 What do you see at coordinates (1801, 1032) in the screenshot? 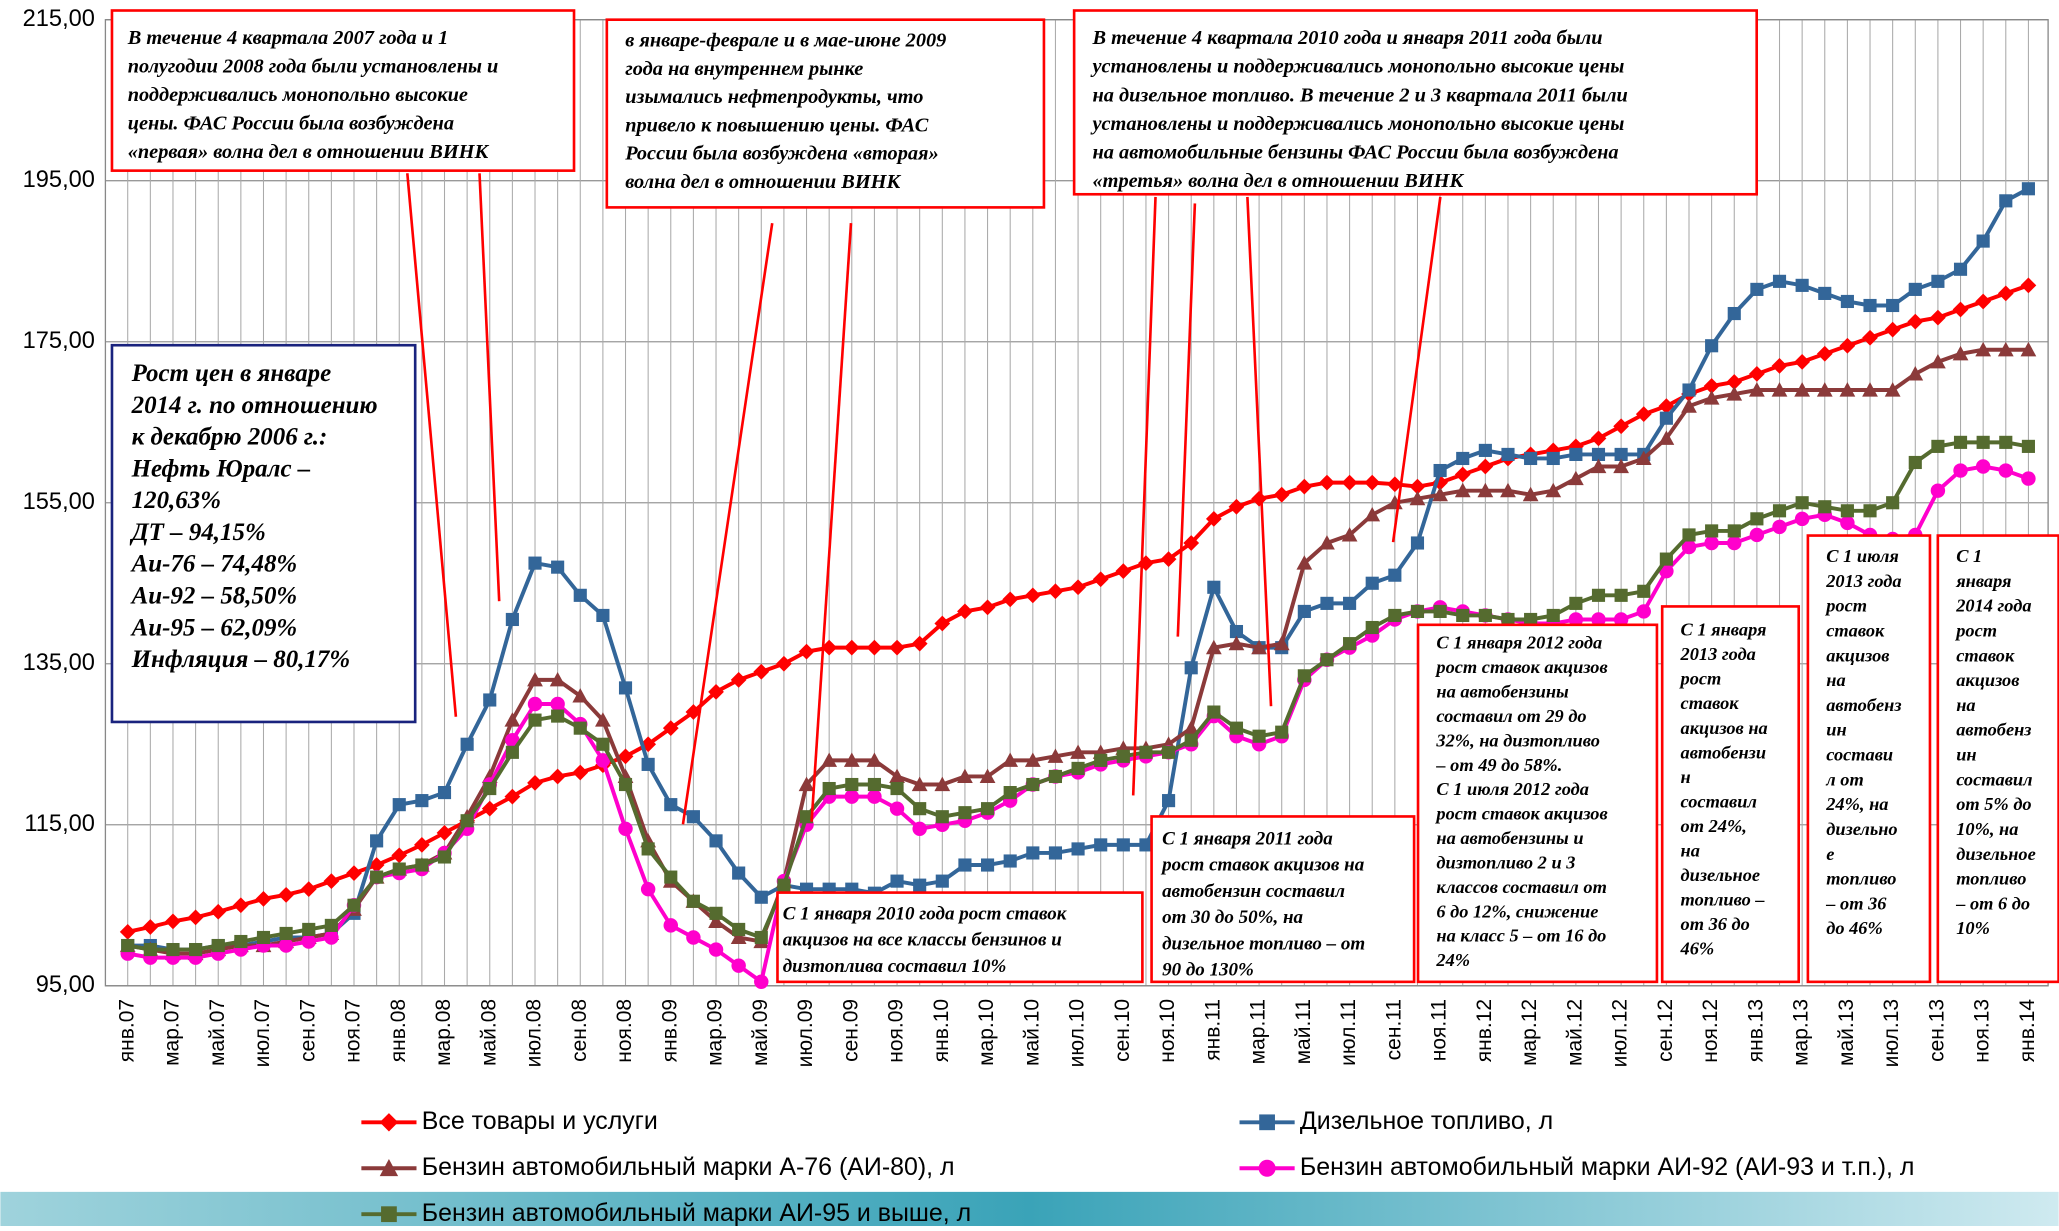
I see `x-tick-label: мар.13` at bounding box center [1801, 1032].